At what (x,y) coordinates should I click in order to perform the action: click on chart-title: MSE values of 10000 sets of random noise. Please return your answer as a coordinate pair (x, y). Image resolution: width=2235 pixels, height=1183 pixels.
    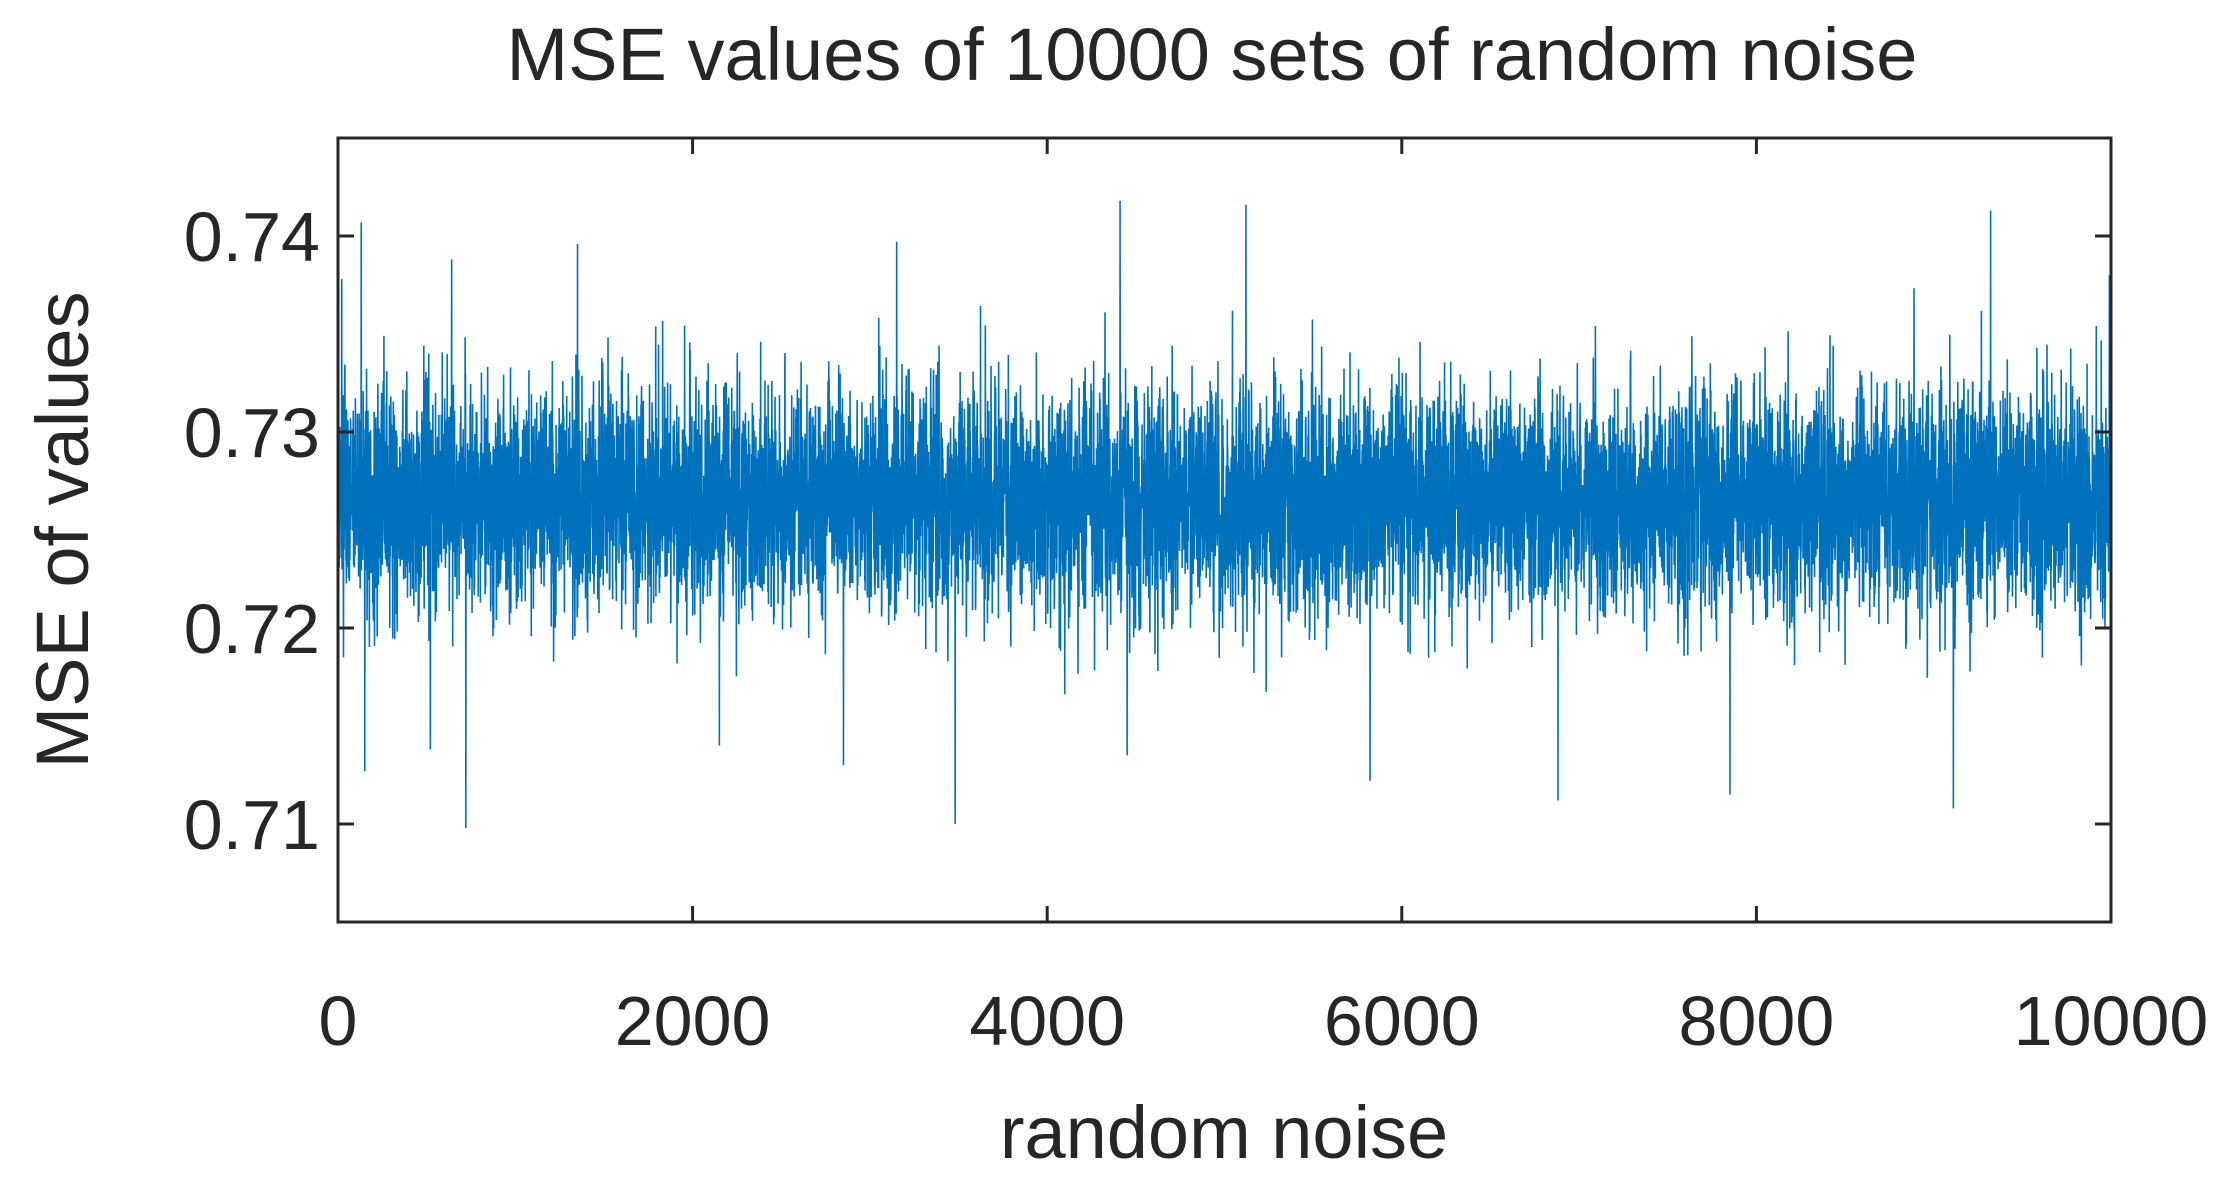
    Looking at the image, I should click on (1212, 54).